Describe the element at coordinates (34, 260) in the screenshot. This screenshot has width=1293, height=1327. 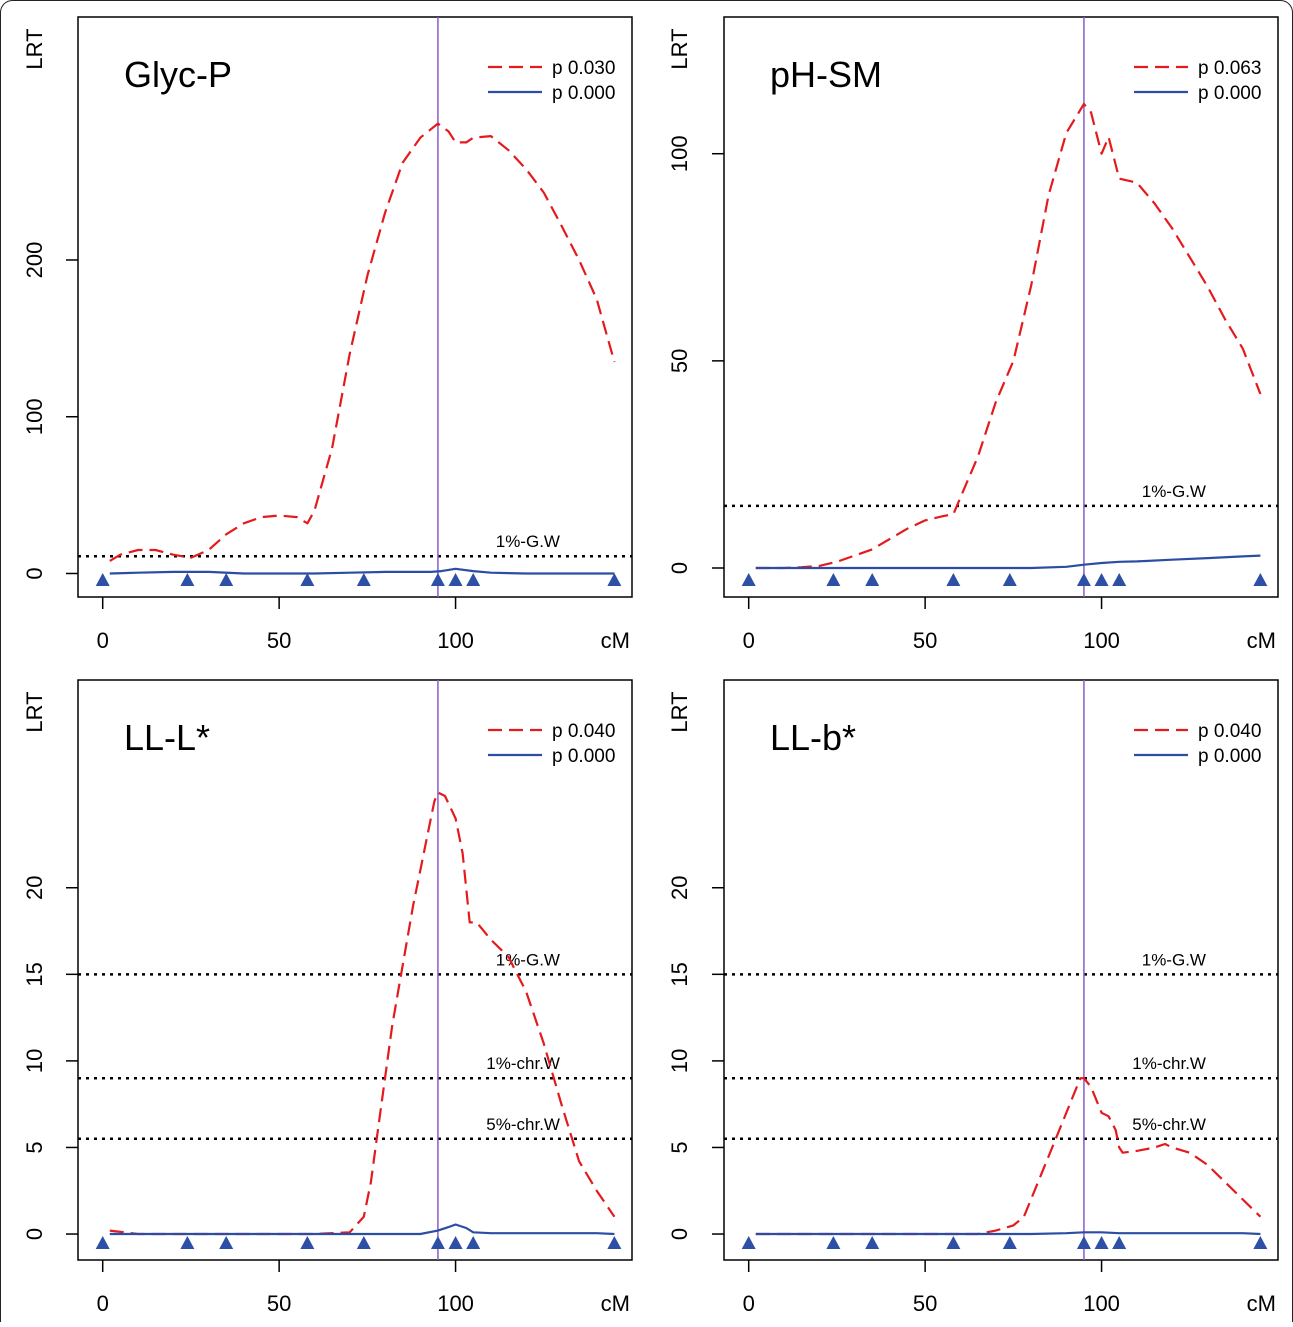
I see `y-tick-label: 200` at that location.